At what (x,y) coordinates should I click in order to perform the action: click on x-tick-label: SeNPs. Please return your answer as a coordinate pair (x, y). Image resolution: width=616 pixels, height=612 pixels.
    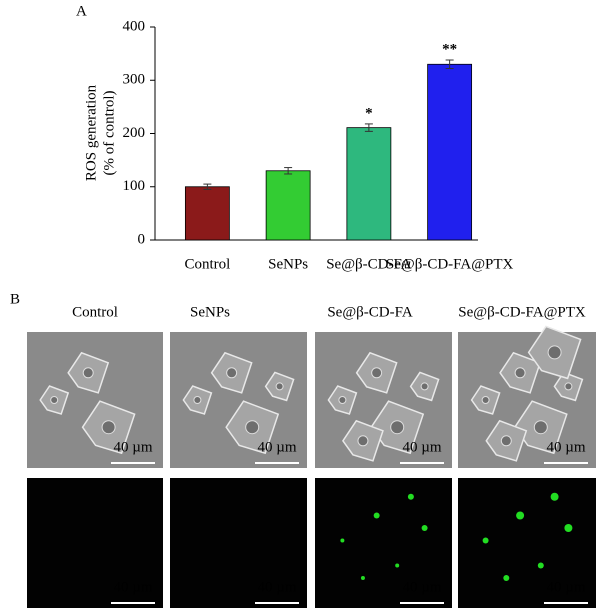
    Looking at the image, I should click on (288, 264).